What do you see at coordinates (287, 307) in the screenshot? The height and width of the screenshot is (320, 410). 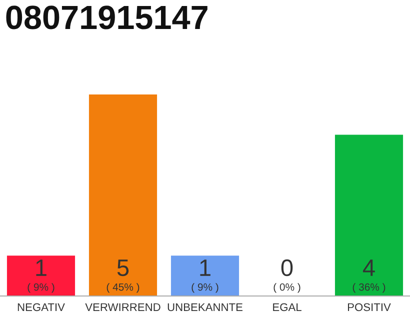 I see `x-tick-label: EGAL` at bounding box center [287, 307].